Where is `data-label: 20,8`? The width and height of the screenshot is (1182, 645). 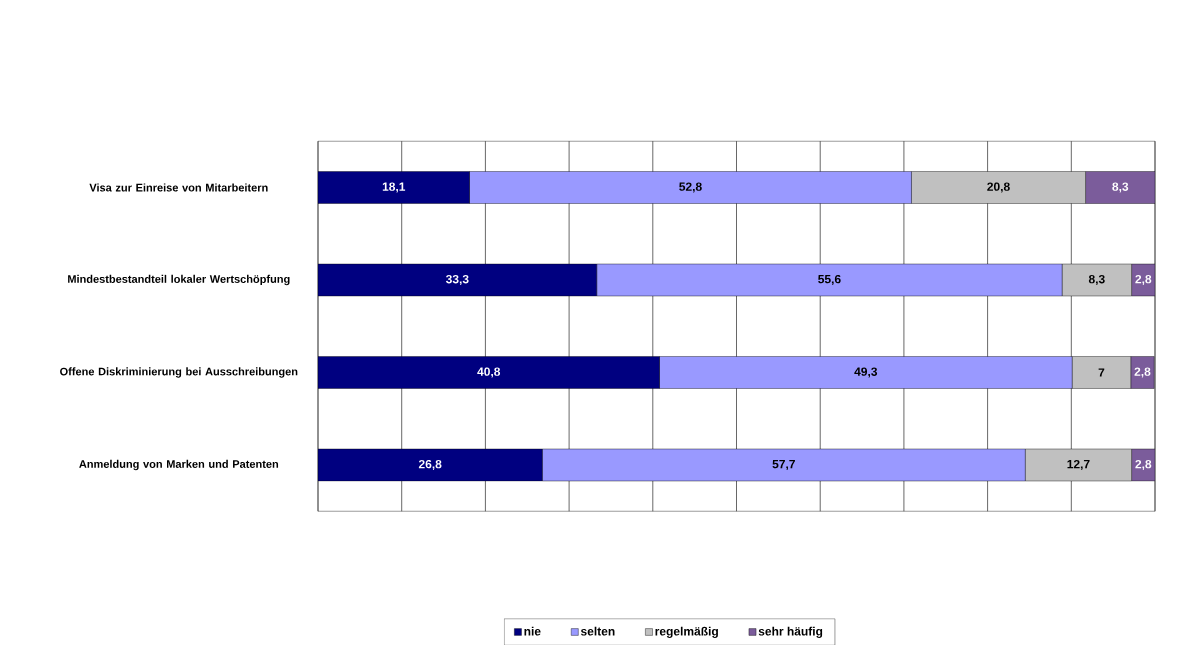
data-label: 20,8 is located at coordinates (998, 187).